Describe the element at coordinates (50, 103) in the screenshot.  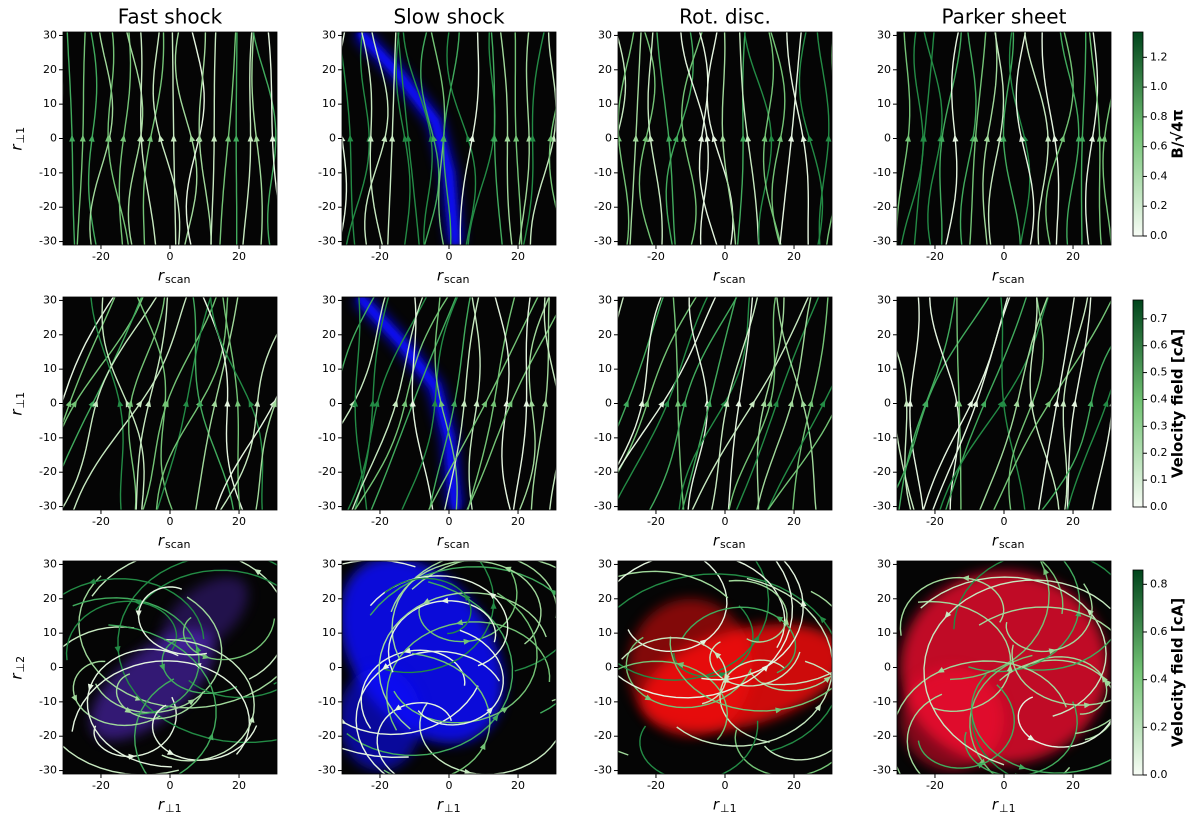
I see `y-tick-label: 10` at that location.